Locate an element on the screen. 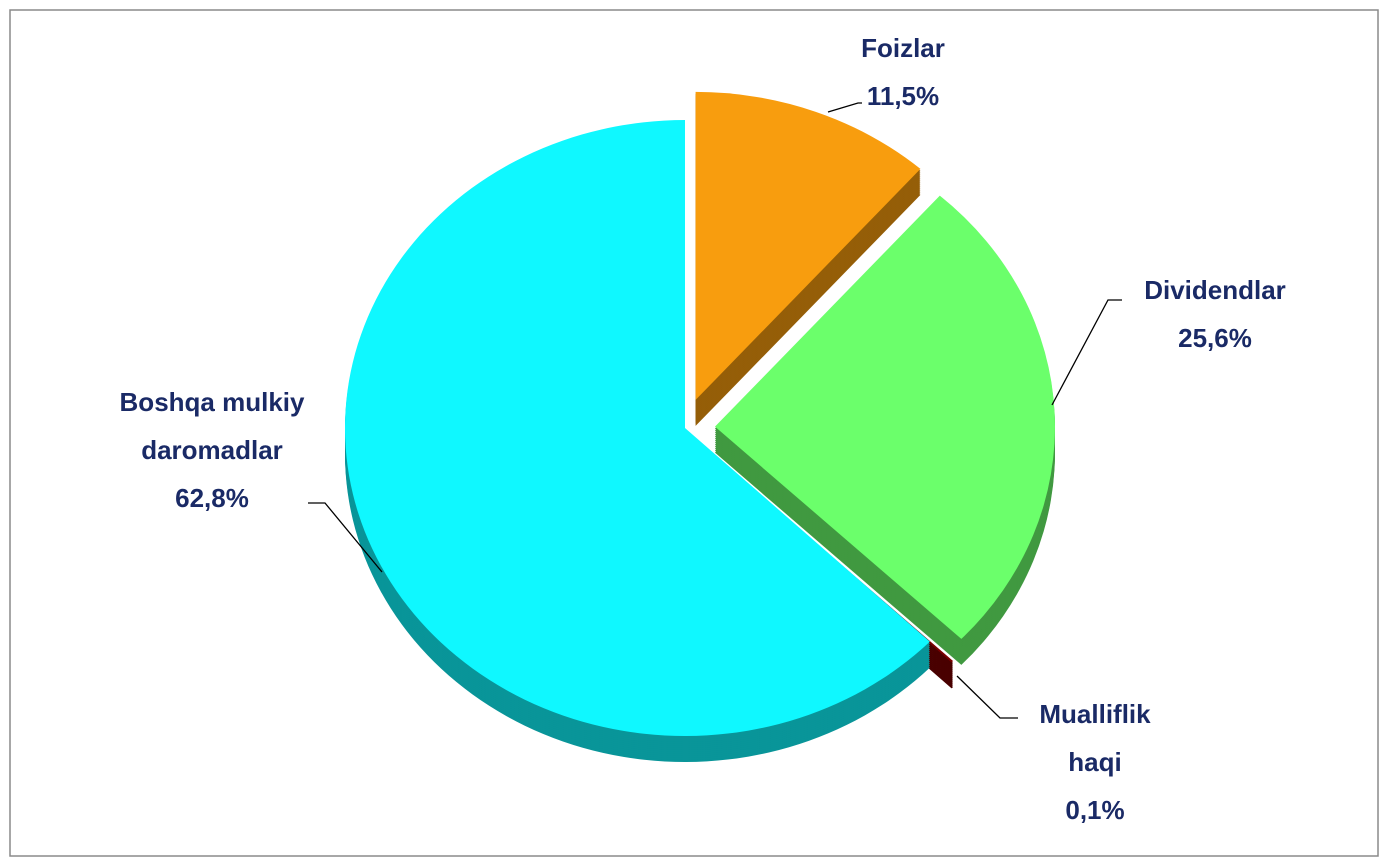  value-label: 11,5% is located at coordinates (903, 96).